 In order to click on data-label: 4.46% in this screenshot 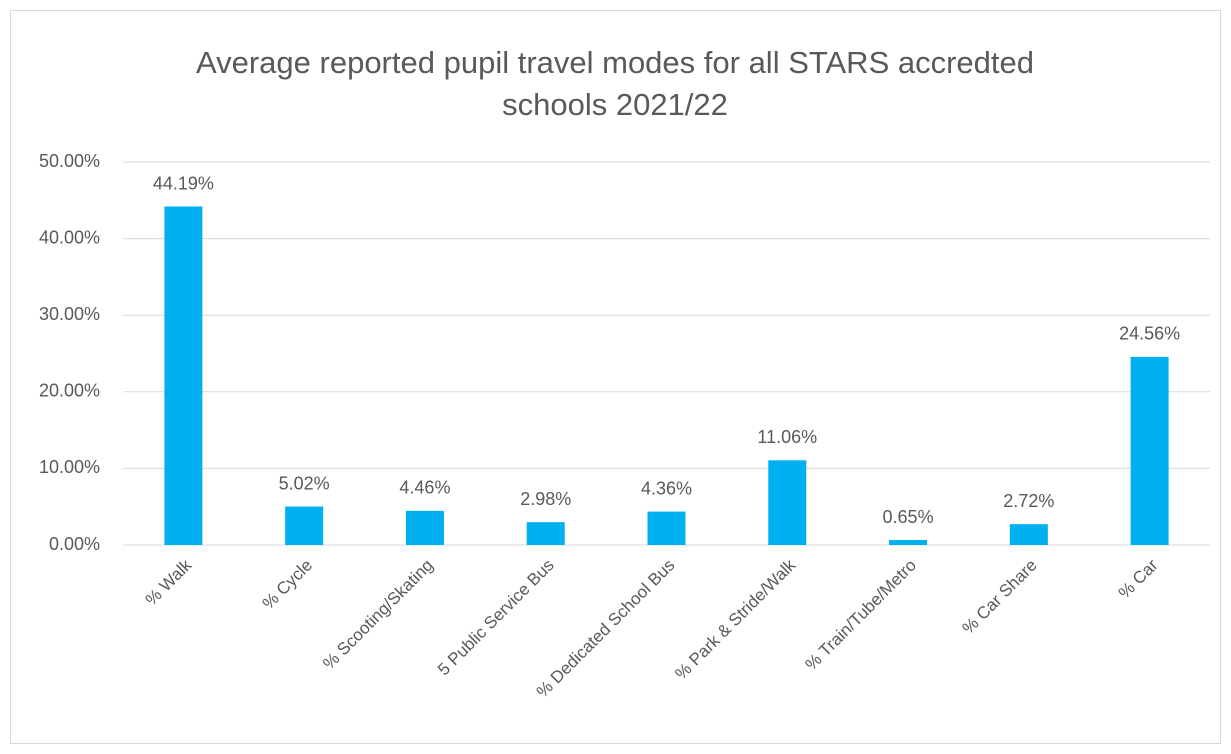, I will do `click(424, 488)`.